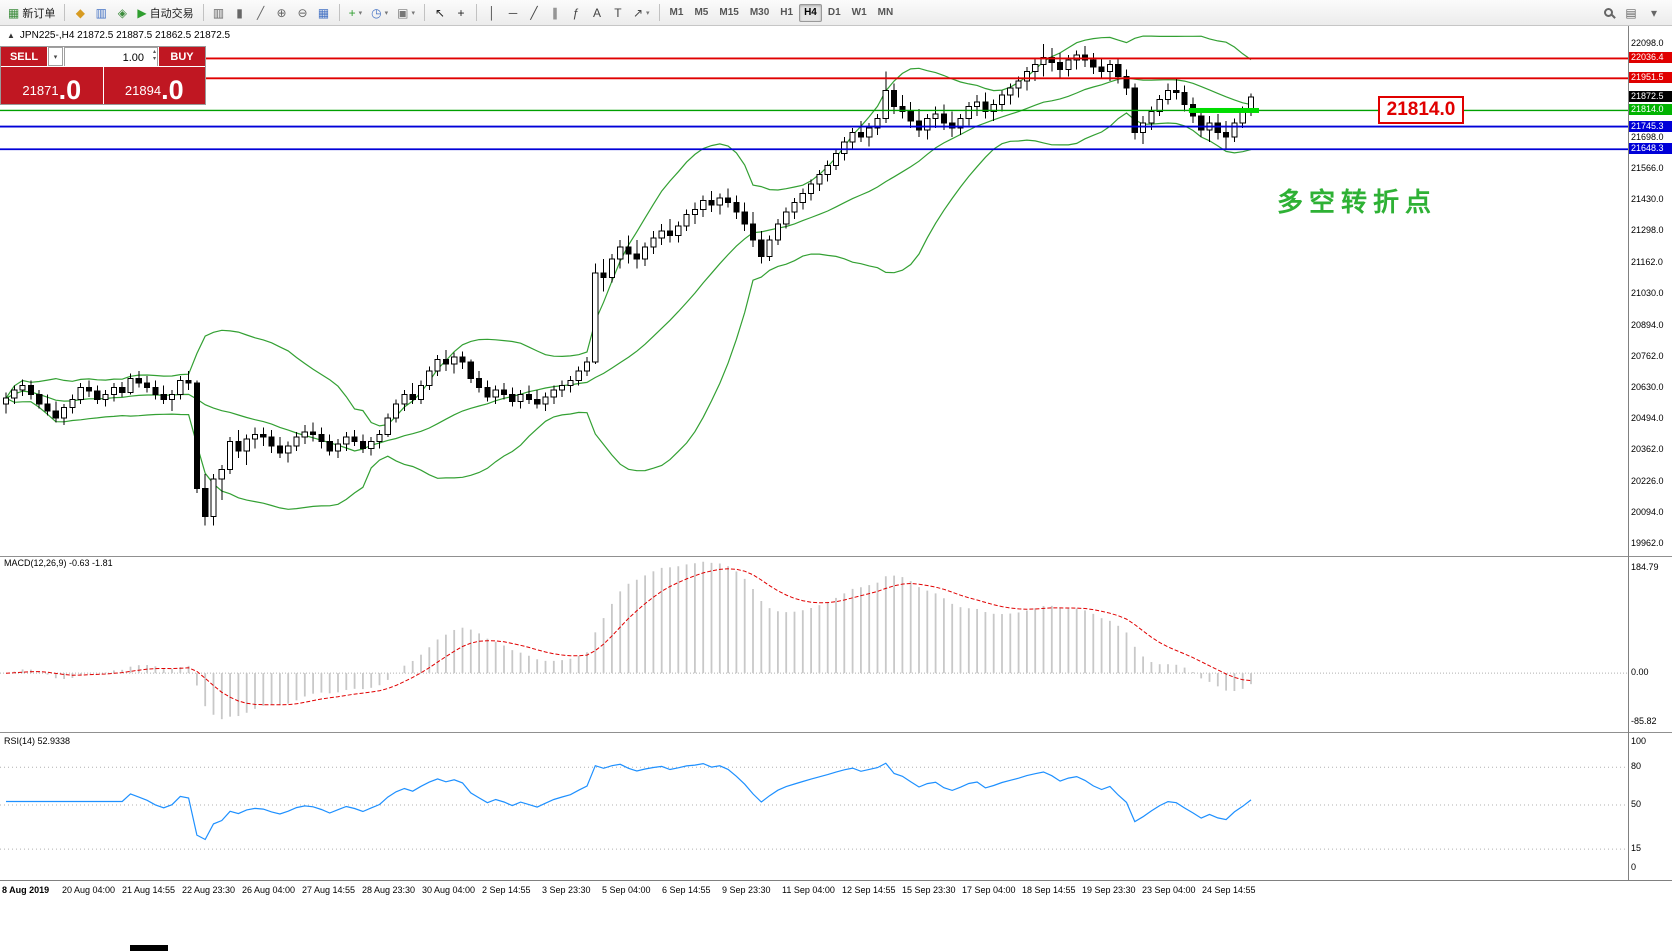  I want to click on market-watch-button: ▥, so click(101, 13).